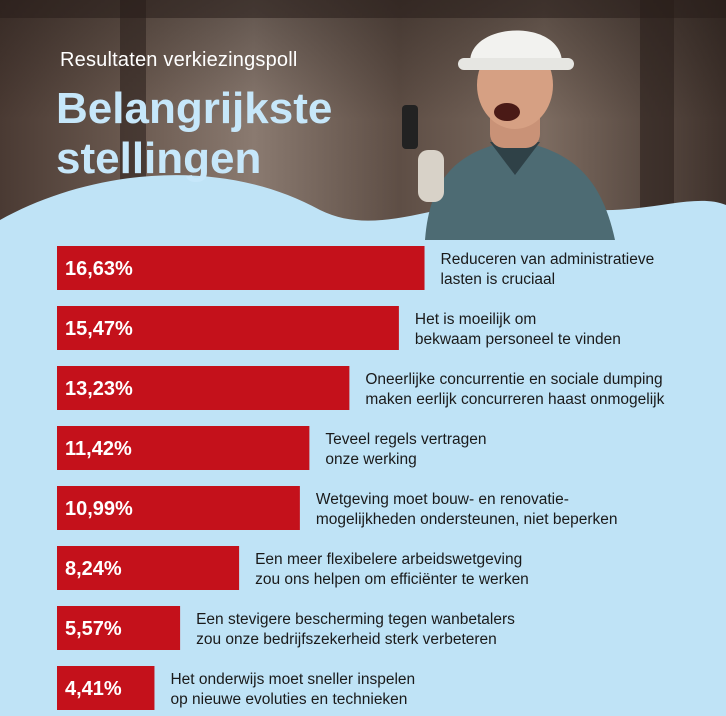  Describe the element at coordinates (194, 108) in the screenshot. I see `title-line-1: Belangrijkste` at that location.